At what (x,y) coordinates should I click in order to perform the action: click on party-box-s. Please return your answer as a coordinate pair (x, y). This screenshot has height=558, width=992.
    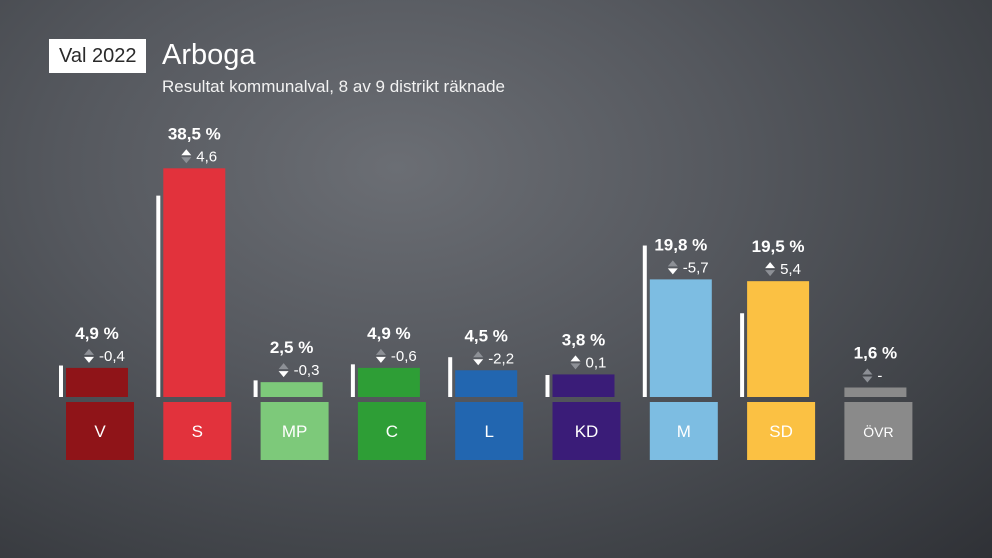
    Looking at the image, I should click on (197, 431).